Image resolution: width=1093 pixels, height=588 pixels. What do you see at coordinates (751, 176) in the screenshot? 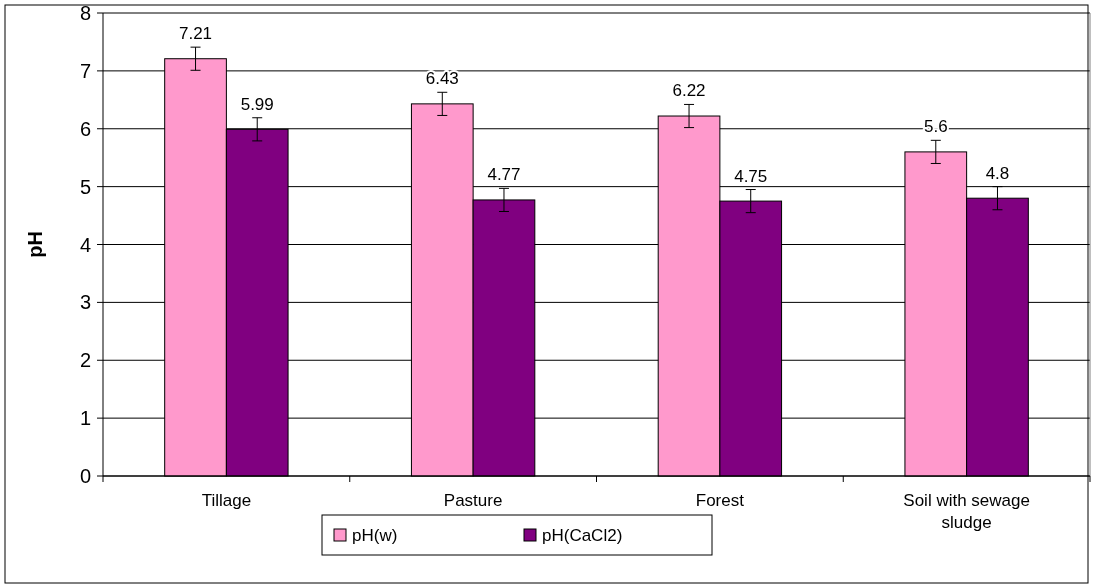
I see `data-label: 4.75` at bounding box center [751, 176].